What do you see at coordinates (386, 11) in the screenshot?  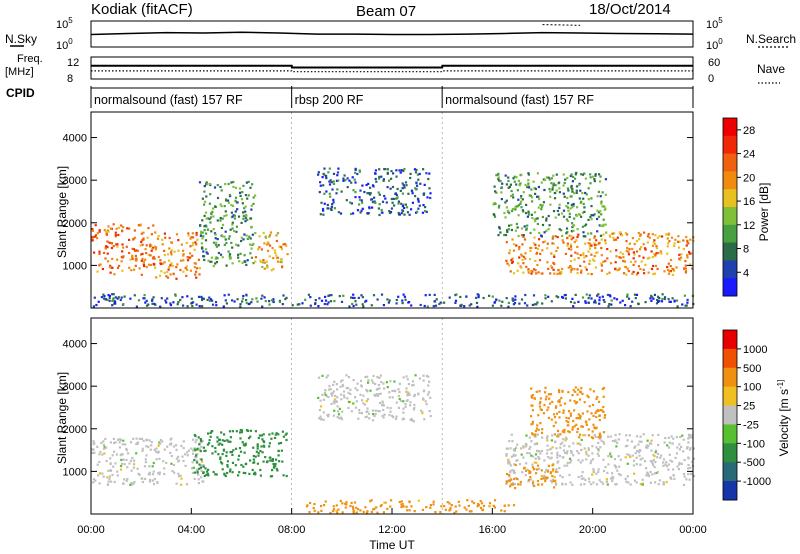 I see `beam-label: Beam 07` at bounding box center [386, 11].